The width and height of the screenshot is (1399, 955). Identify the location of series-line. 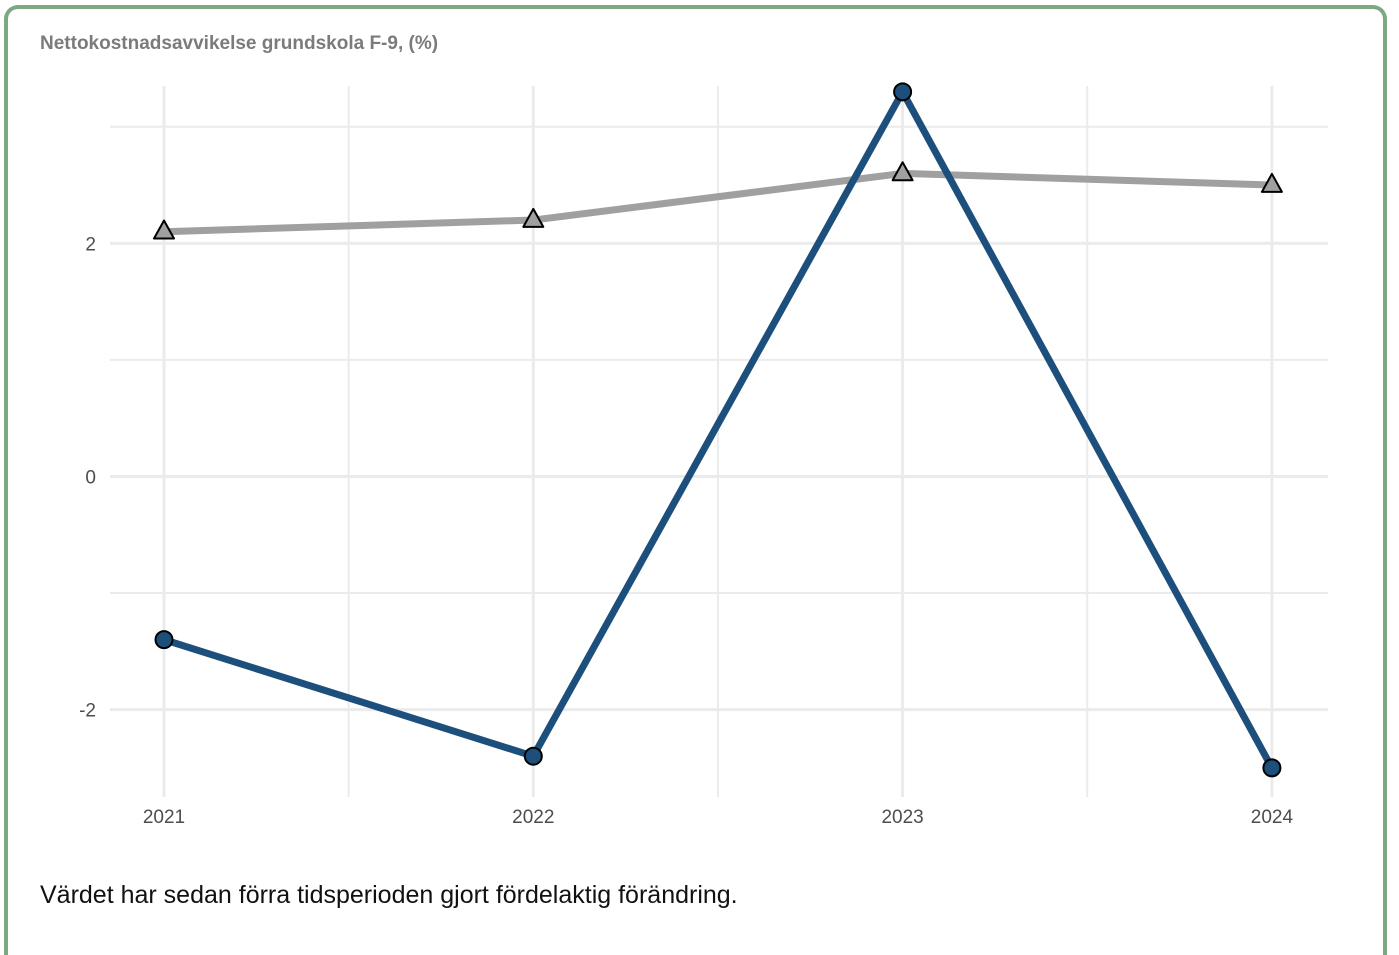
(718, 202).